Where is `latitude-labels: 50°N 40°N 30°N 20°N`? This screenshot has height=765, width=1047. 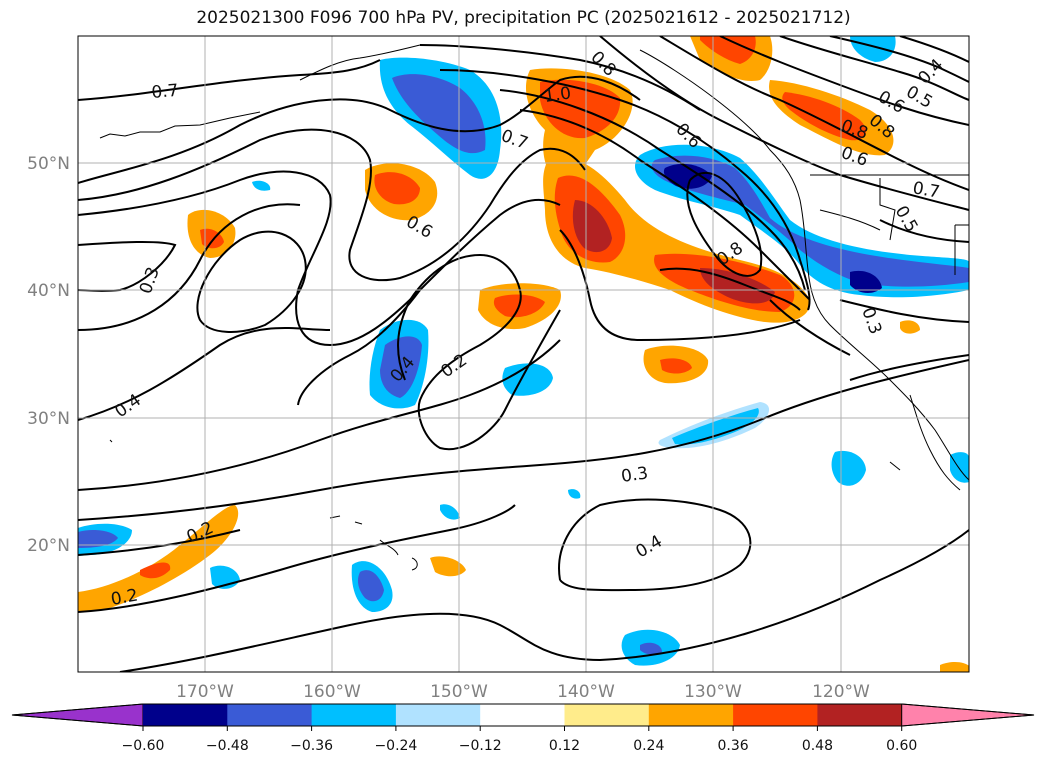 latitude-labels: 50°N 40°N 30°N 20°N is located at coordinates (48, 355).